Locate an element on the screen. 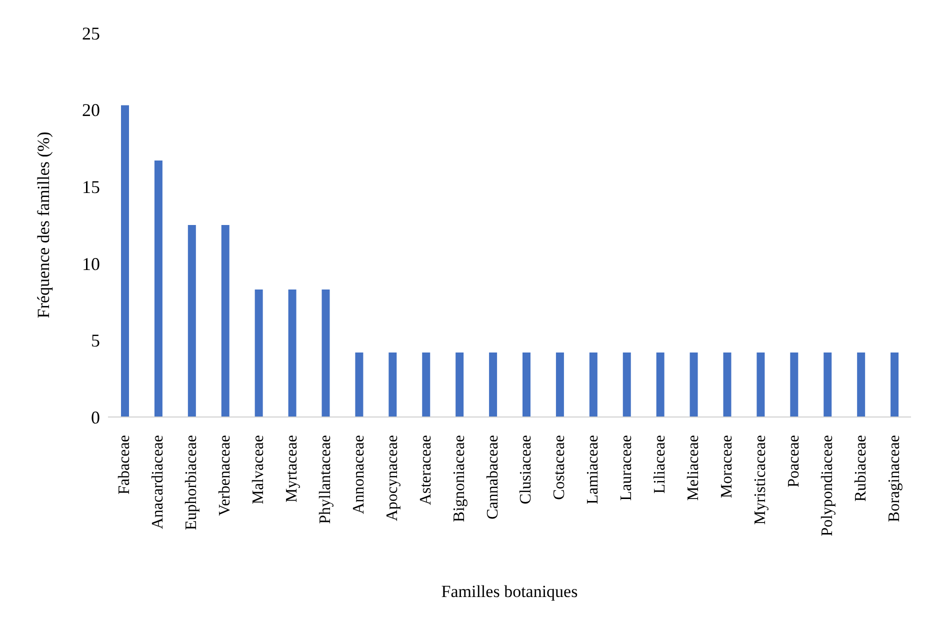  x-axis-title: Familles botaniques is located at coordinates (509, 591).